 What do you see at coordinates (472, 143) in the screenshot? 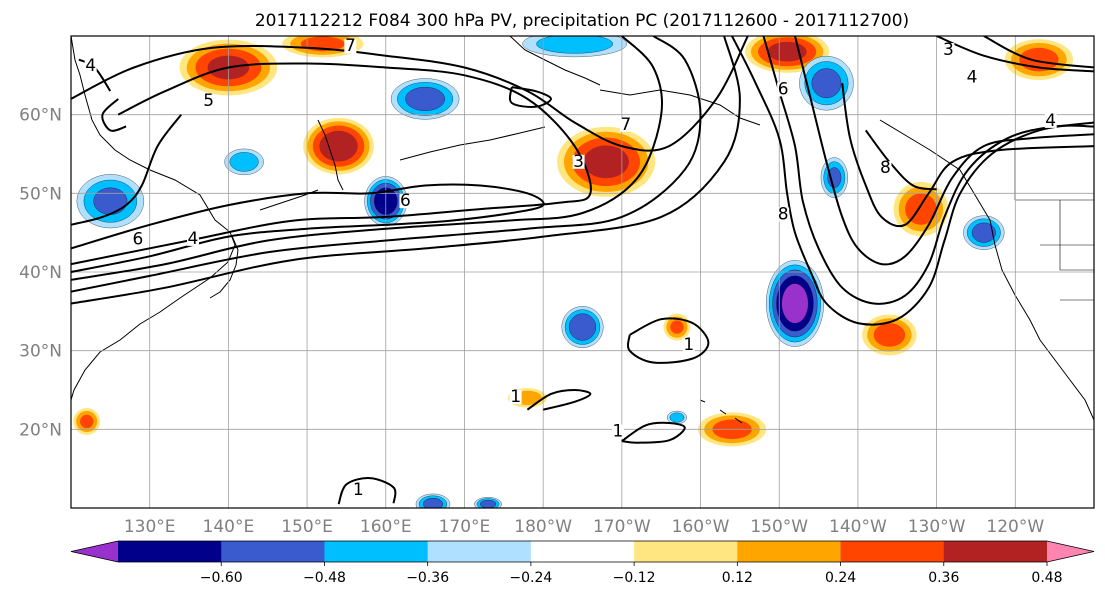
I see `coastline-aleutians` at bounding box center [472, 143].